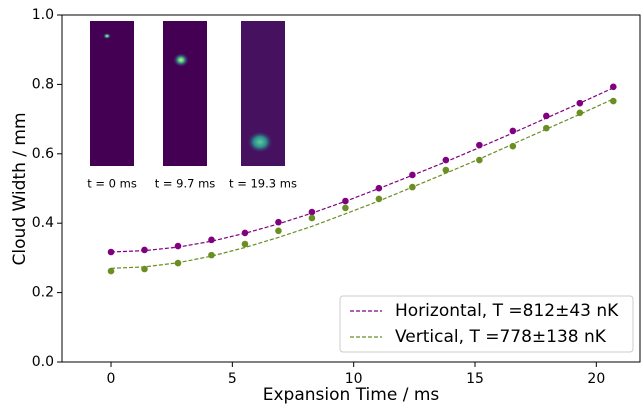 Image resolution: width=644 pixels, height=407 pixels. I want to click on y-tick-label: 0.8, so click(43, 84).